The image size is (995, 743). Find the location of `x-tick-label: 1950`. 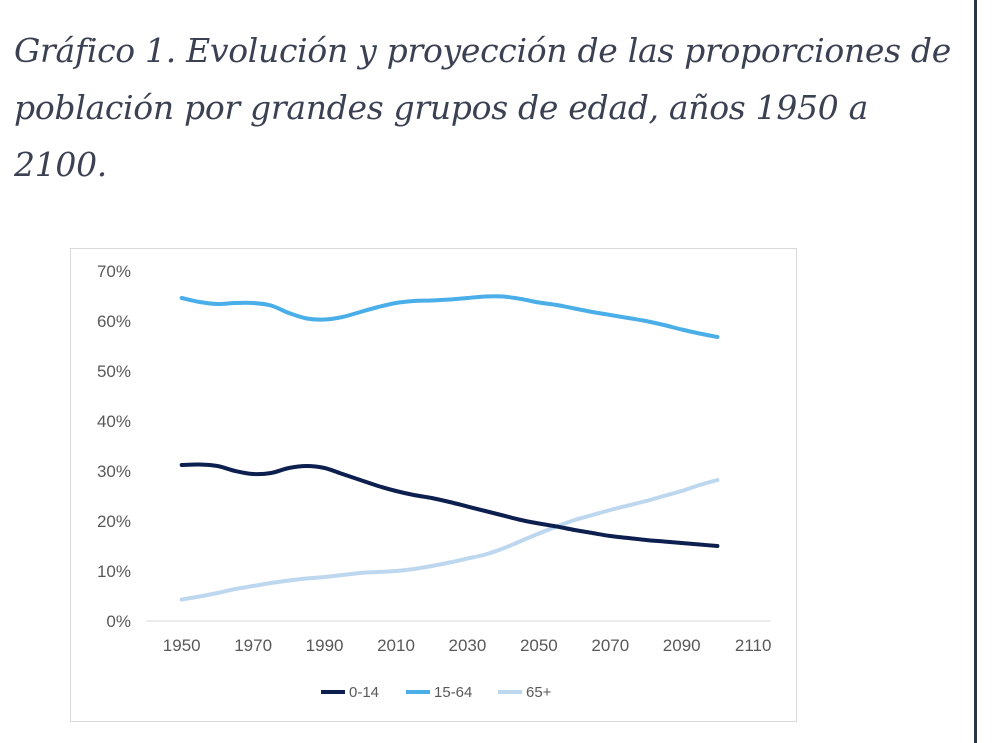

x-tick-label: 1950 is located at coordinates (182, 645).